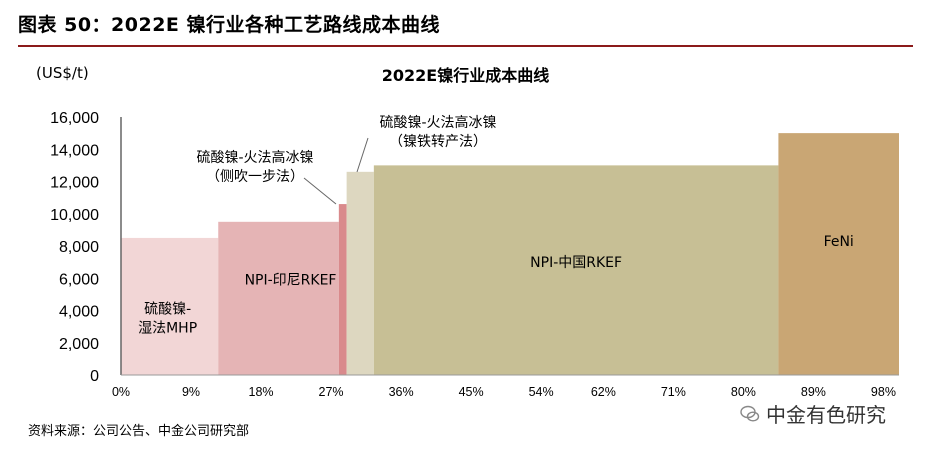 The width and height of the screenshot is (931, 454). I want to click on segment-label-feni: FeNi, so click(839, 242).